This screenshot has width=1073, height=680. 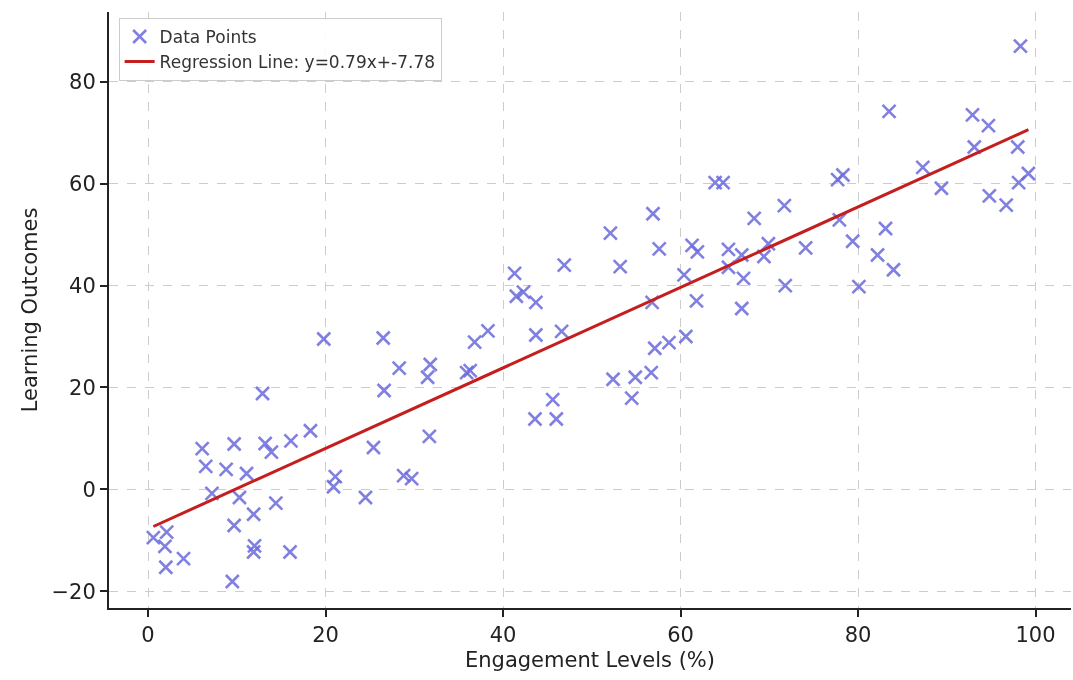 I want to click on x-tick-label: 0, so click(x=148, y=635).